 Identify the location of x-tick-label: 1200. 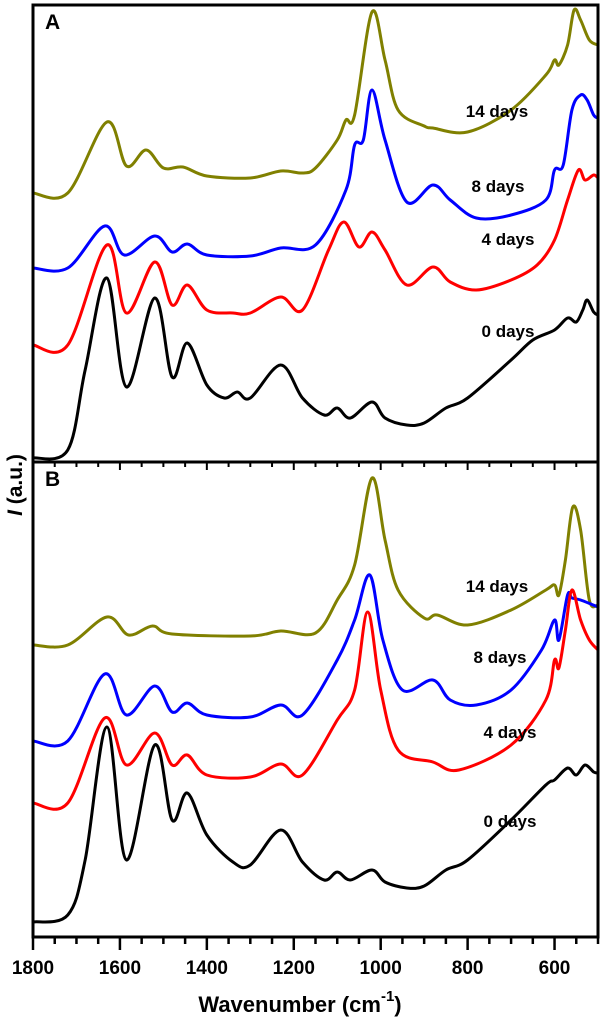
(294, 968).